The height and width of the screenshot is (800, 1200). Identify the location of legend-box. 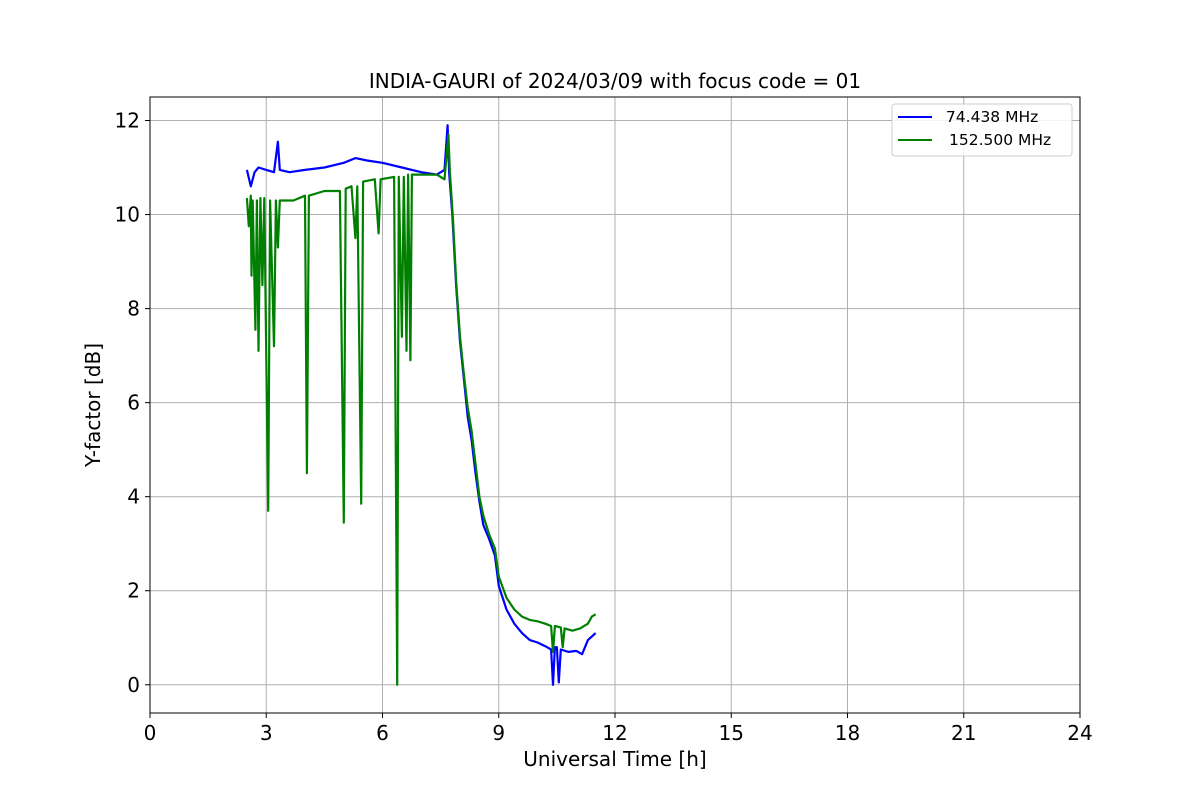
(982, 130).